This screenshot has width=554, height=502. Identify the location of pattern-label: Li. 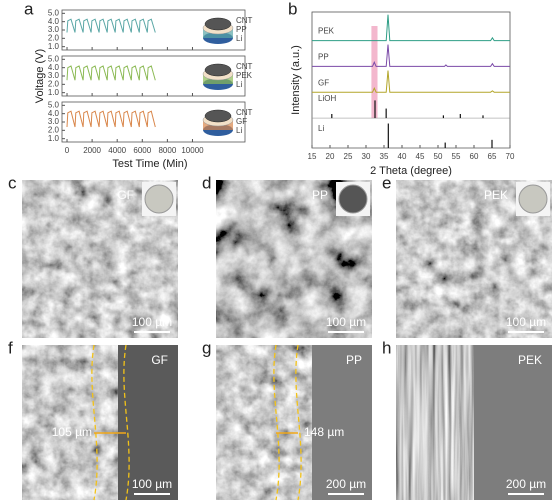
(321, 128).